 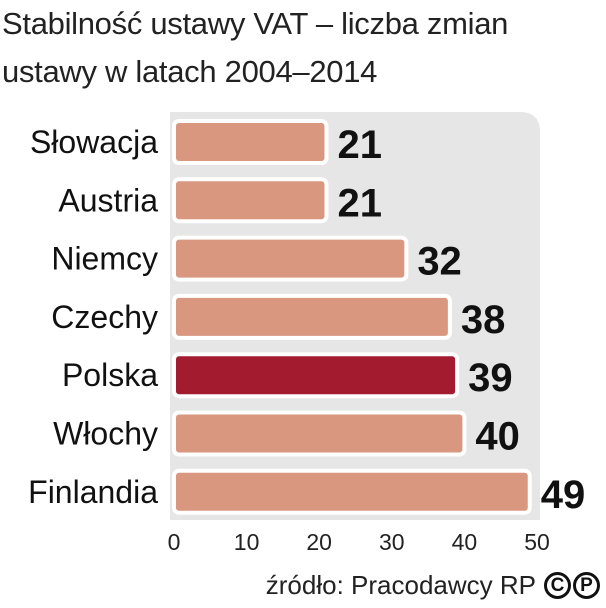 What do you see at coordinates (483, 320) in the screenshot?
I see `value-label-czechy: 38` at bounding box center [483, 320].